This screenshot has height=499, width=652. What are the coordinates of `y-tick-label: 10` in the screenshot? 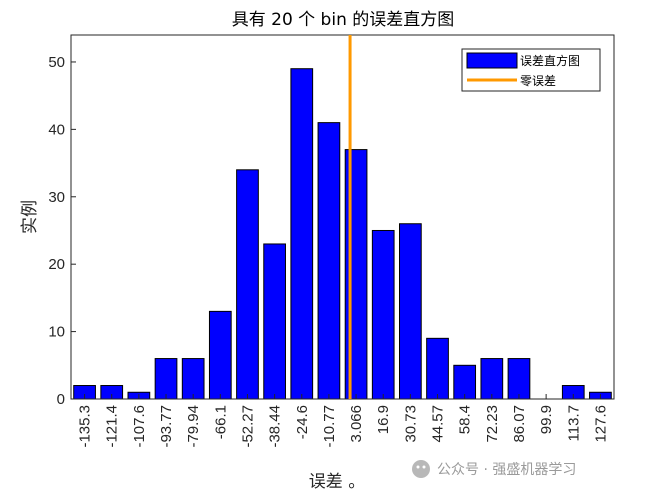 It's located at (56, 332).